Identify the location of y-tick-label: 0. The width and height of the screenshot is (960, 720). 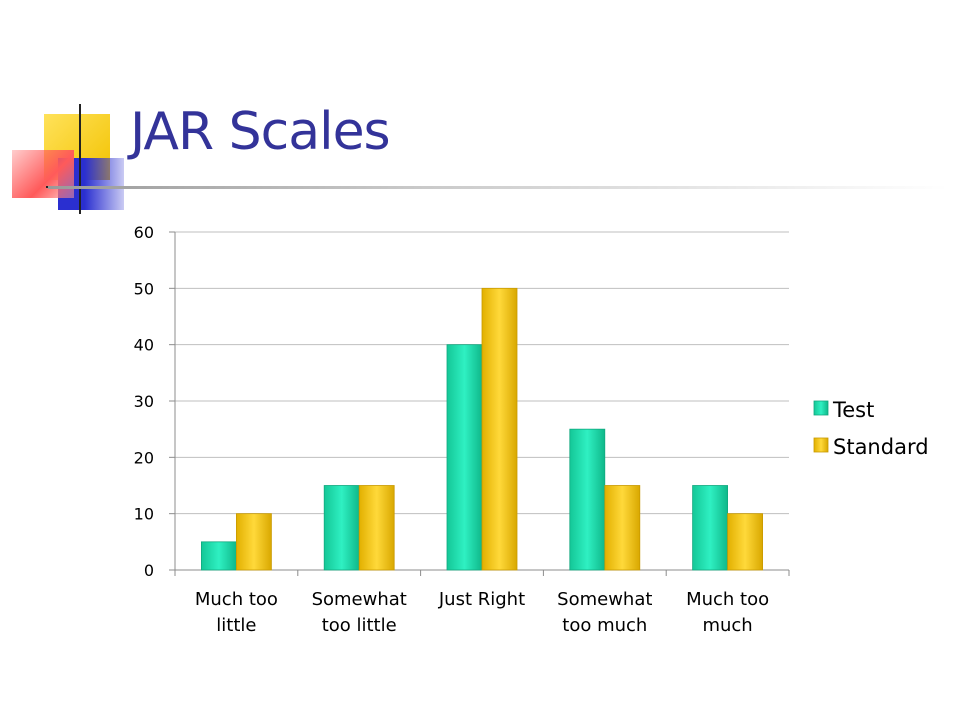
(149, 570).